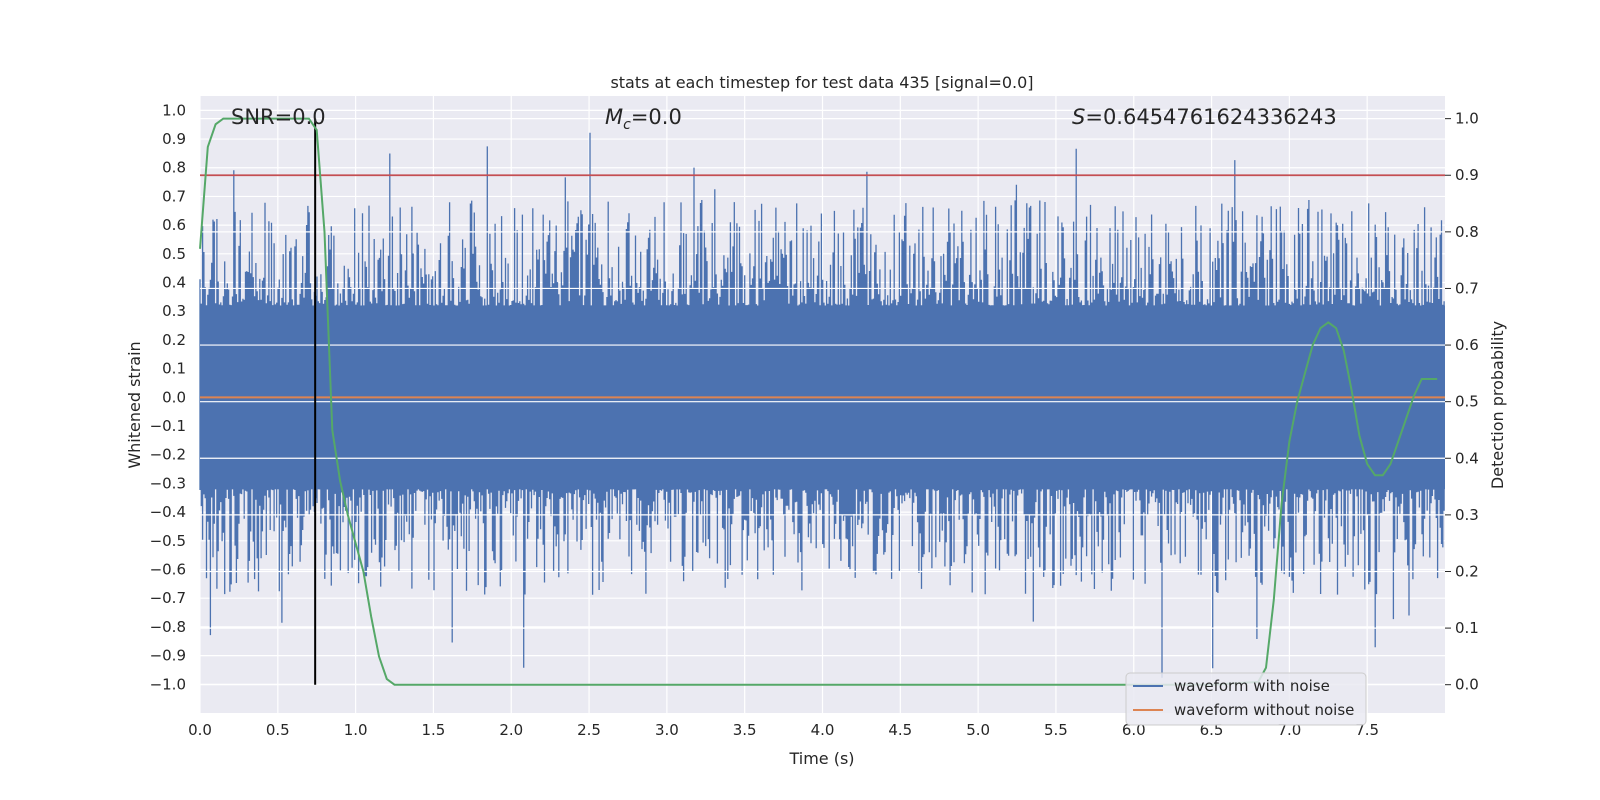 Image resolution: width=1600 pixels, height=800 pixels. What do you see at coordinates (511, 730) in the screenshot?
I see `x-tick-label: 2.0` at bounding box center [511, 730].